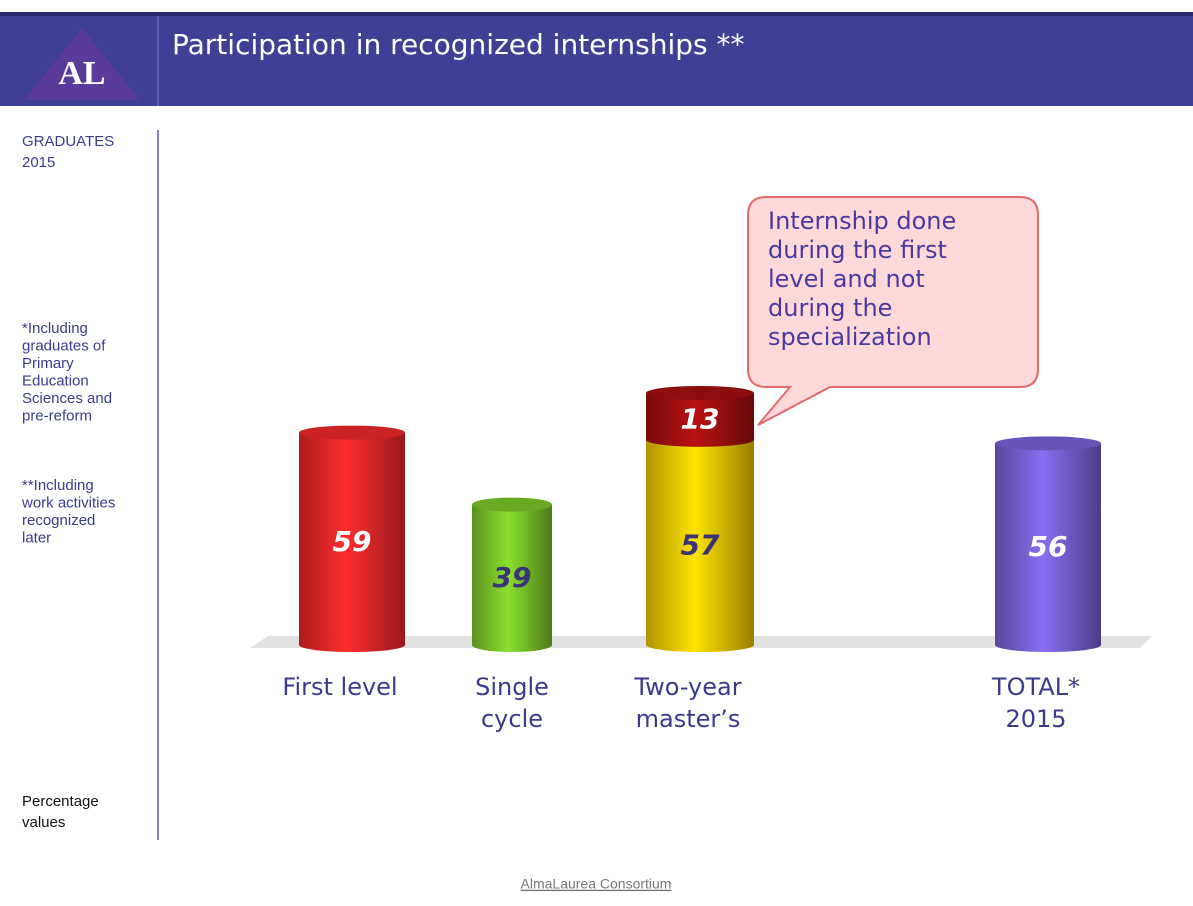 This screenshot has height=906, width=1193. Describe the element at coordinates (862, 221) in the screenshot. I see `annotation: Internship done` at that location.